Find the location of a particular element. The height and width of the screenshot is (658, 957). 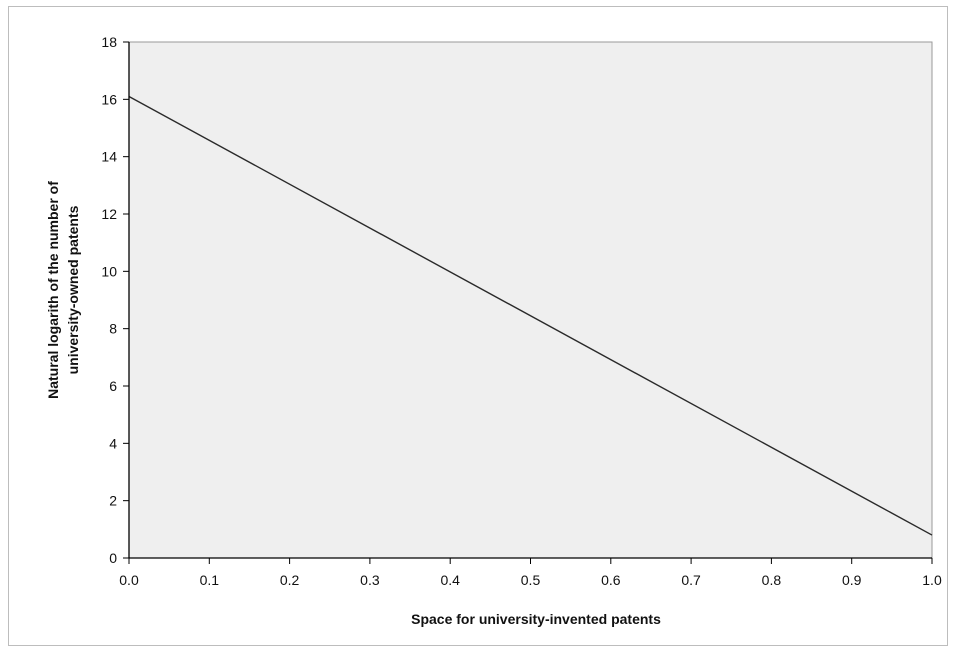

y-tick-label: 0 is located at coordinates (113, 558).